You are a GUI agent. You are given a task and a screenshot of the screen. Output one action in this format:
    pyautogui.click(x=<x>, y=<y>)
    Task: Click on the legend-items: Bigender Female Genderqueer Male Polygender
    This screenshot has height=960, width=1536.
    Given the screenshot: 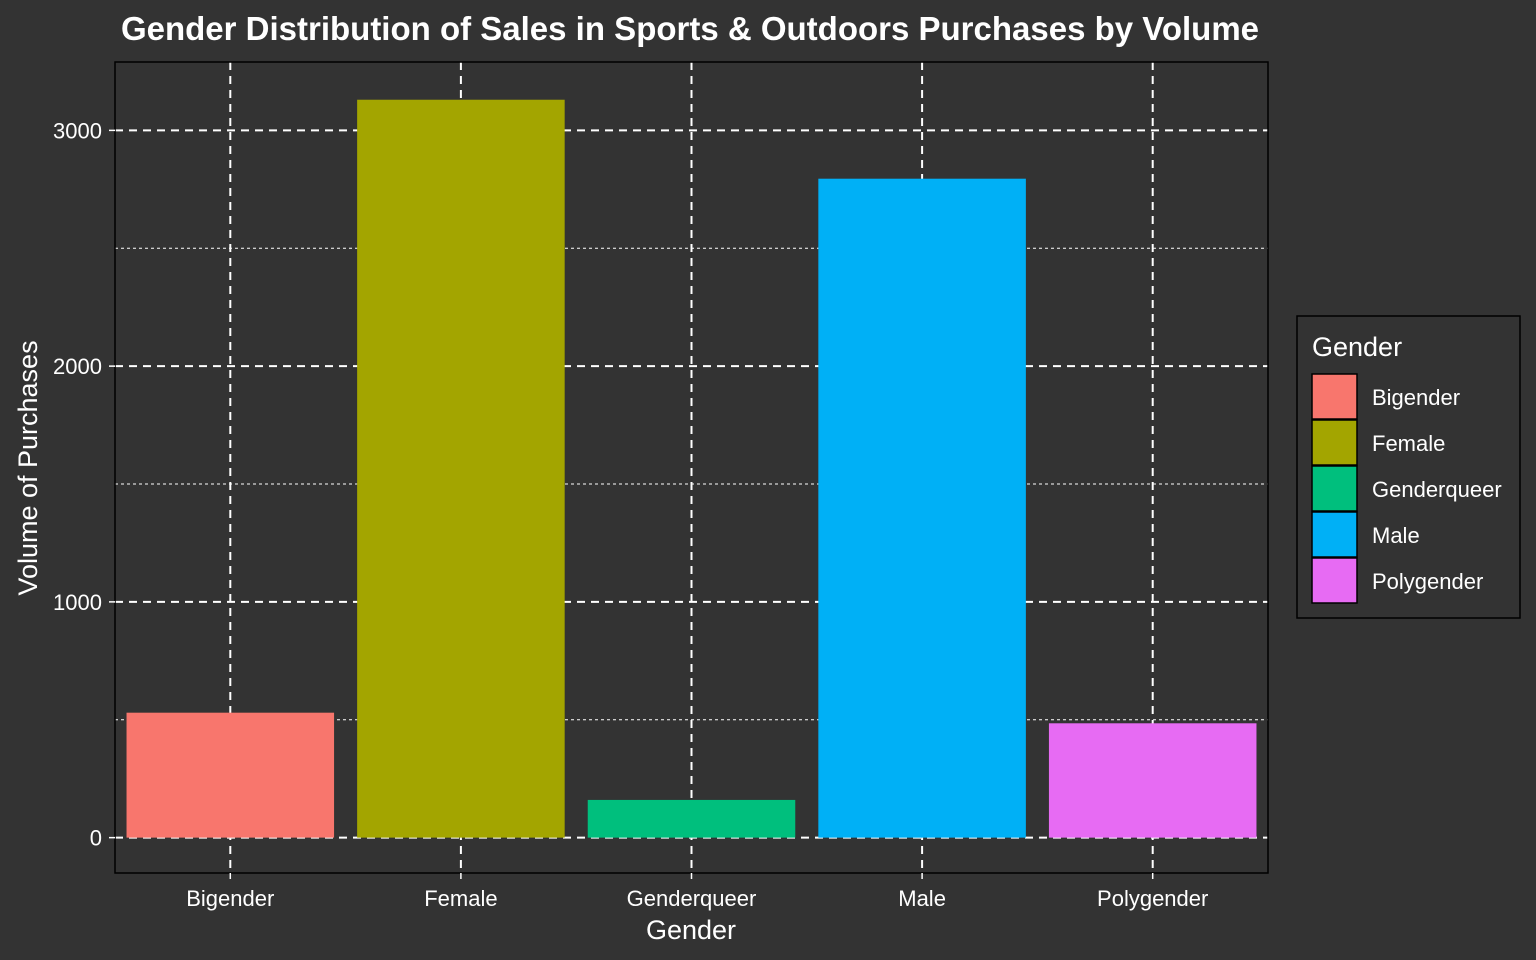 What is the action you would take?
    pyautogui.click(x=1406, y=488)
    